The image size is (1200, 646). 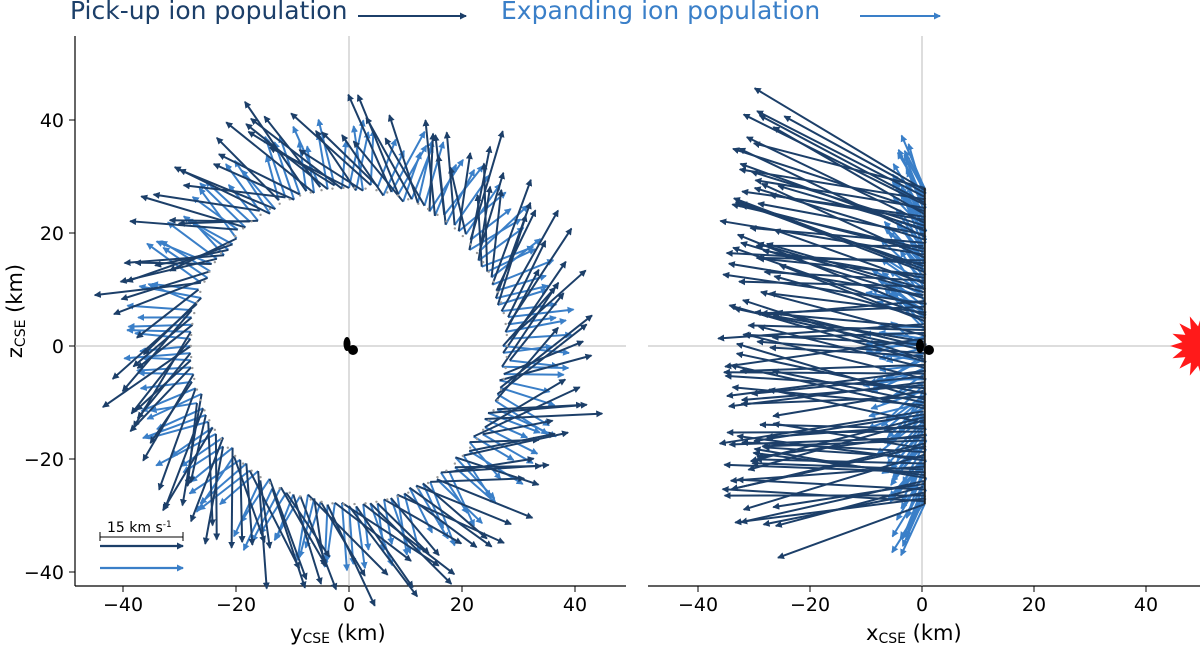 What do you see at coordinates (139, 528) in the screenshot?
I see `scale-bar-label: 15 km s-1` at bounding box center [139, 528].